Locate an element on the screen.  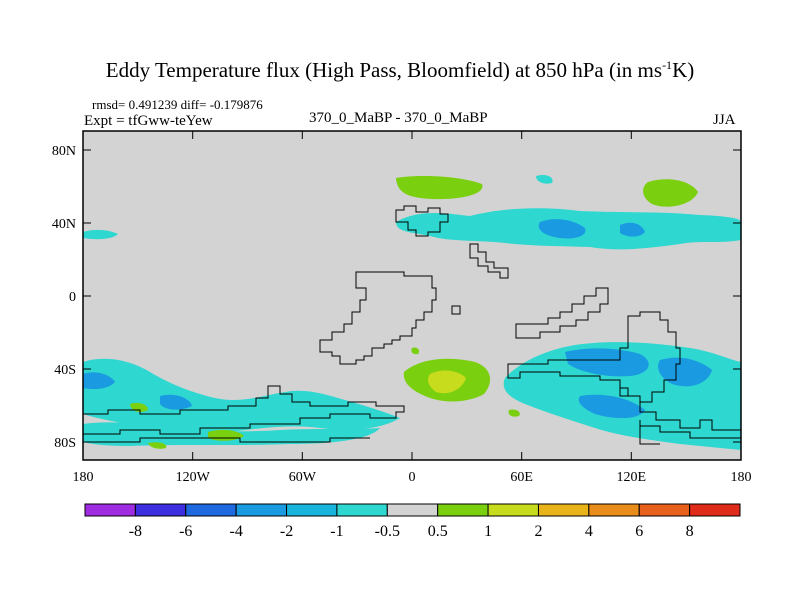
contour-cyan-north-atlantic is located at coordinates (100, 234).